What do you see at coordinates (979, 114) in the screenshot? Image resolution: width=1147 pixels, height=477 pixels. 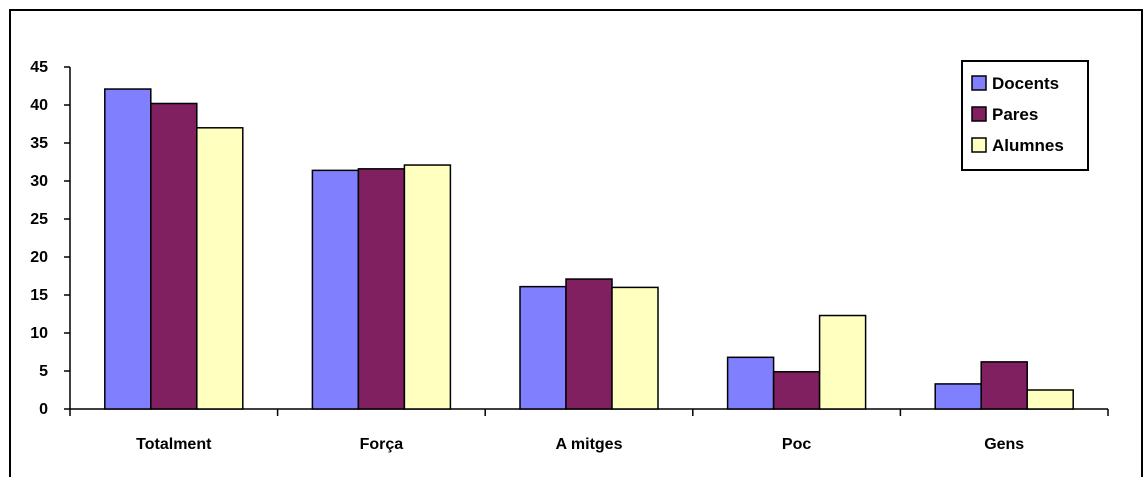 I see `legend-swatch-pares` at bounding box center [979, 114].